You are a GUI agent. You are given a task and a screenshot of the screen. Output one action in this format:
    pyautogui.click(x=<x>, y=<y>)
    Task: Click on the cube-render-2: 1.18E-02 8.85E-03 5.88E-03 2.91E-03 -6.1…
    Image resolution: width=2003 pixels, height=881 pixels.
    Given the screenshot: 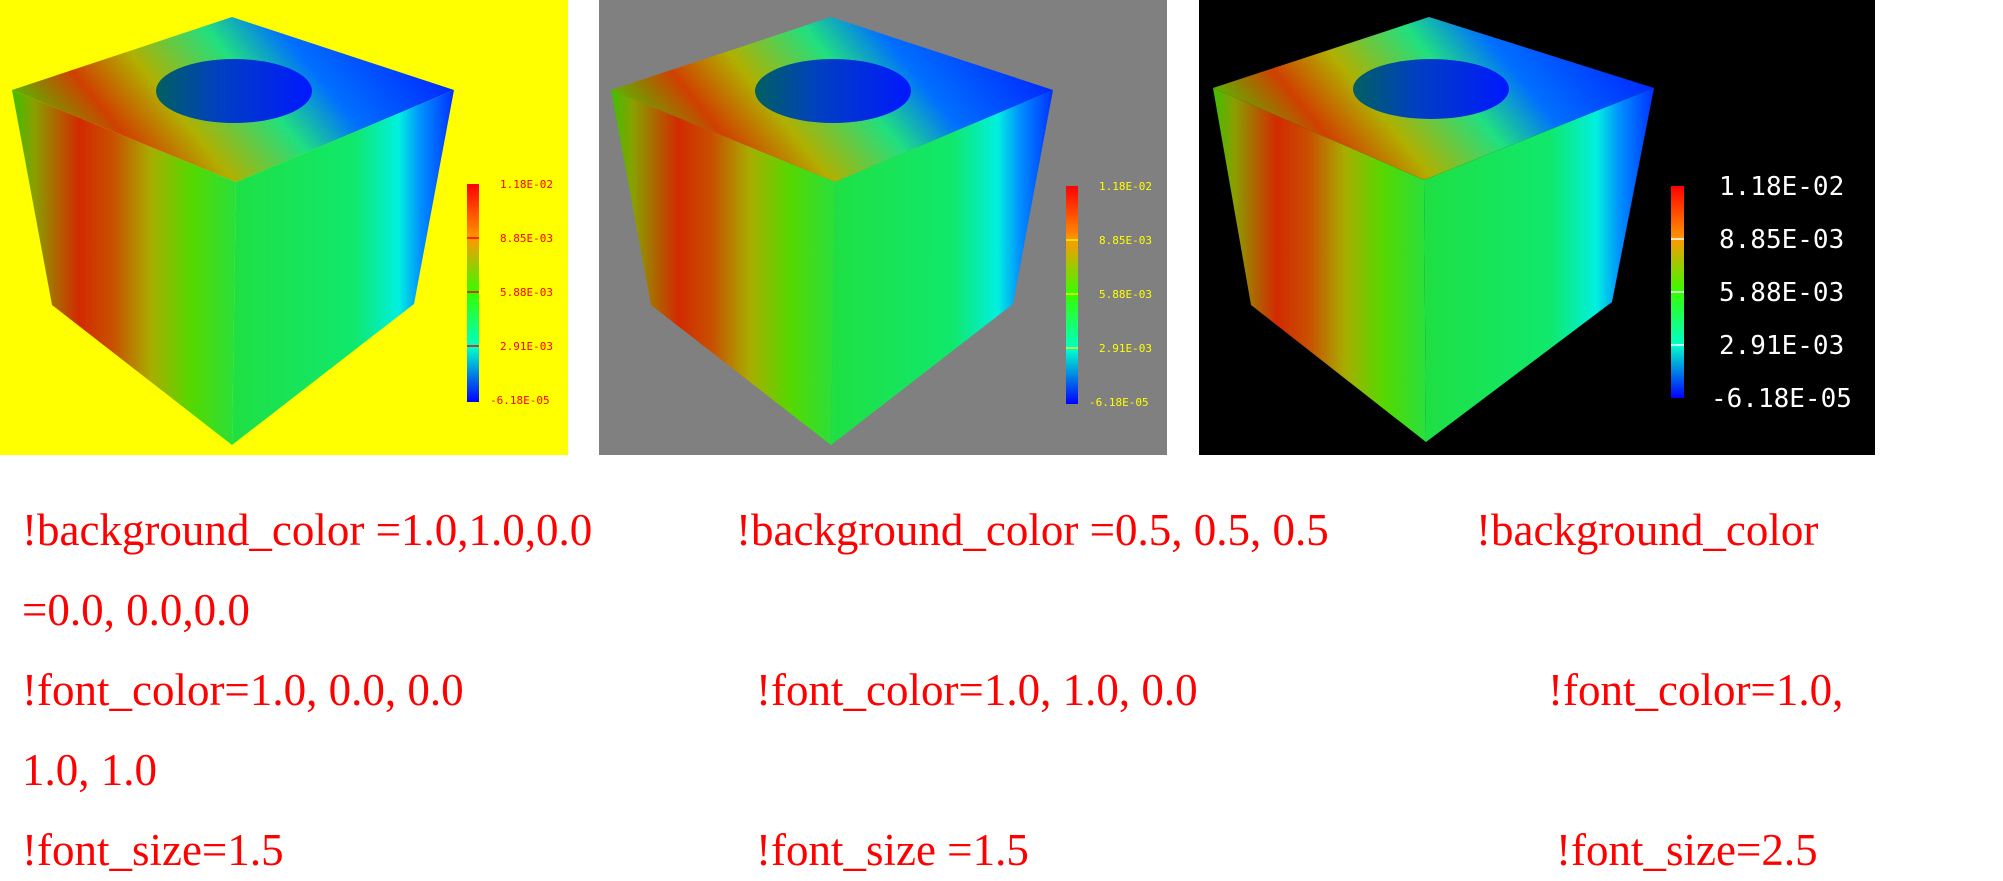 What is the action you would take?
    pyautogui.click(x=883, y=227)
    